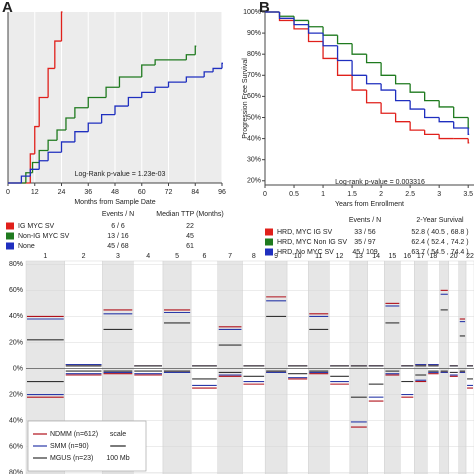  Describe the element at coordinates (71, 458) in the screenshot. I see `legend-label: MGUS (n=23)` at that location.